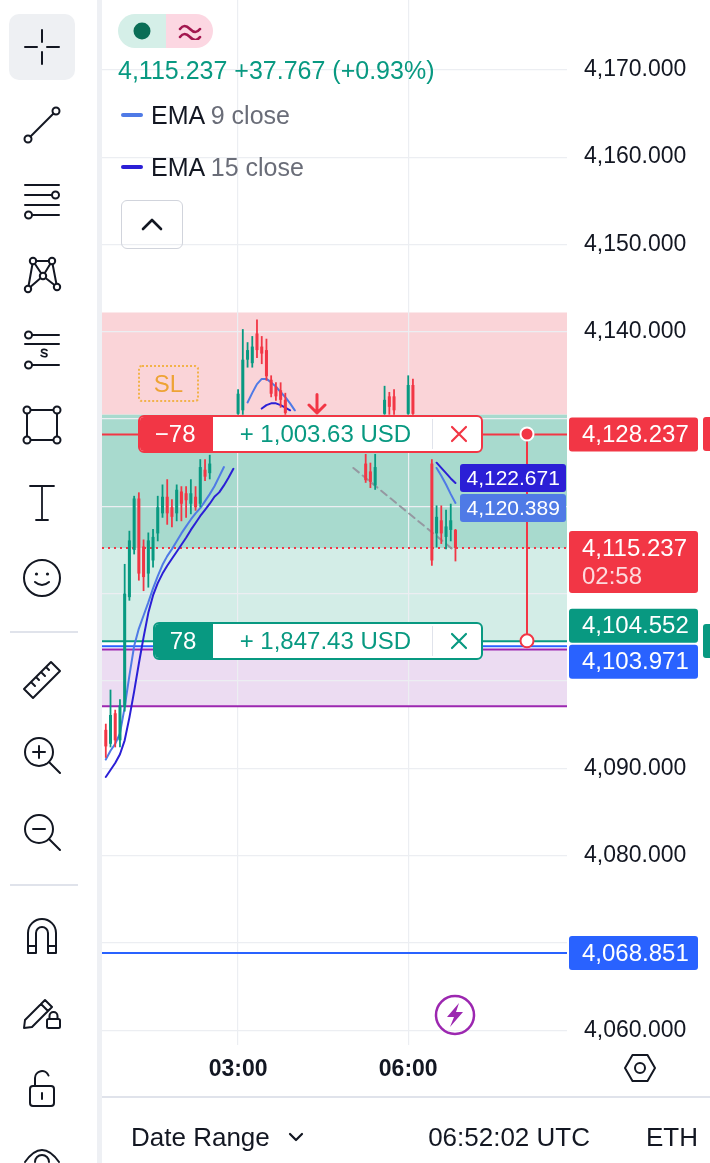  Describe the element at coordinates (227, 167) in the screenshot. I see `legend-label: EMA 15 close` at that location.